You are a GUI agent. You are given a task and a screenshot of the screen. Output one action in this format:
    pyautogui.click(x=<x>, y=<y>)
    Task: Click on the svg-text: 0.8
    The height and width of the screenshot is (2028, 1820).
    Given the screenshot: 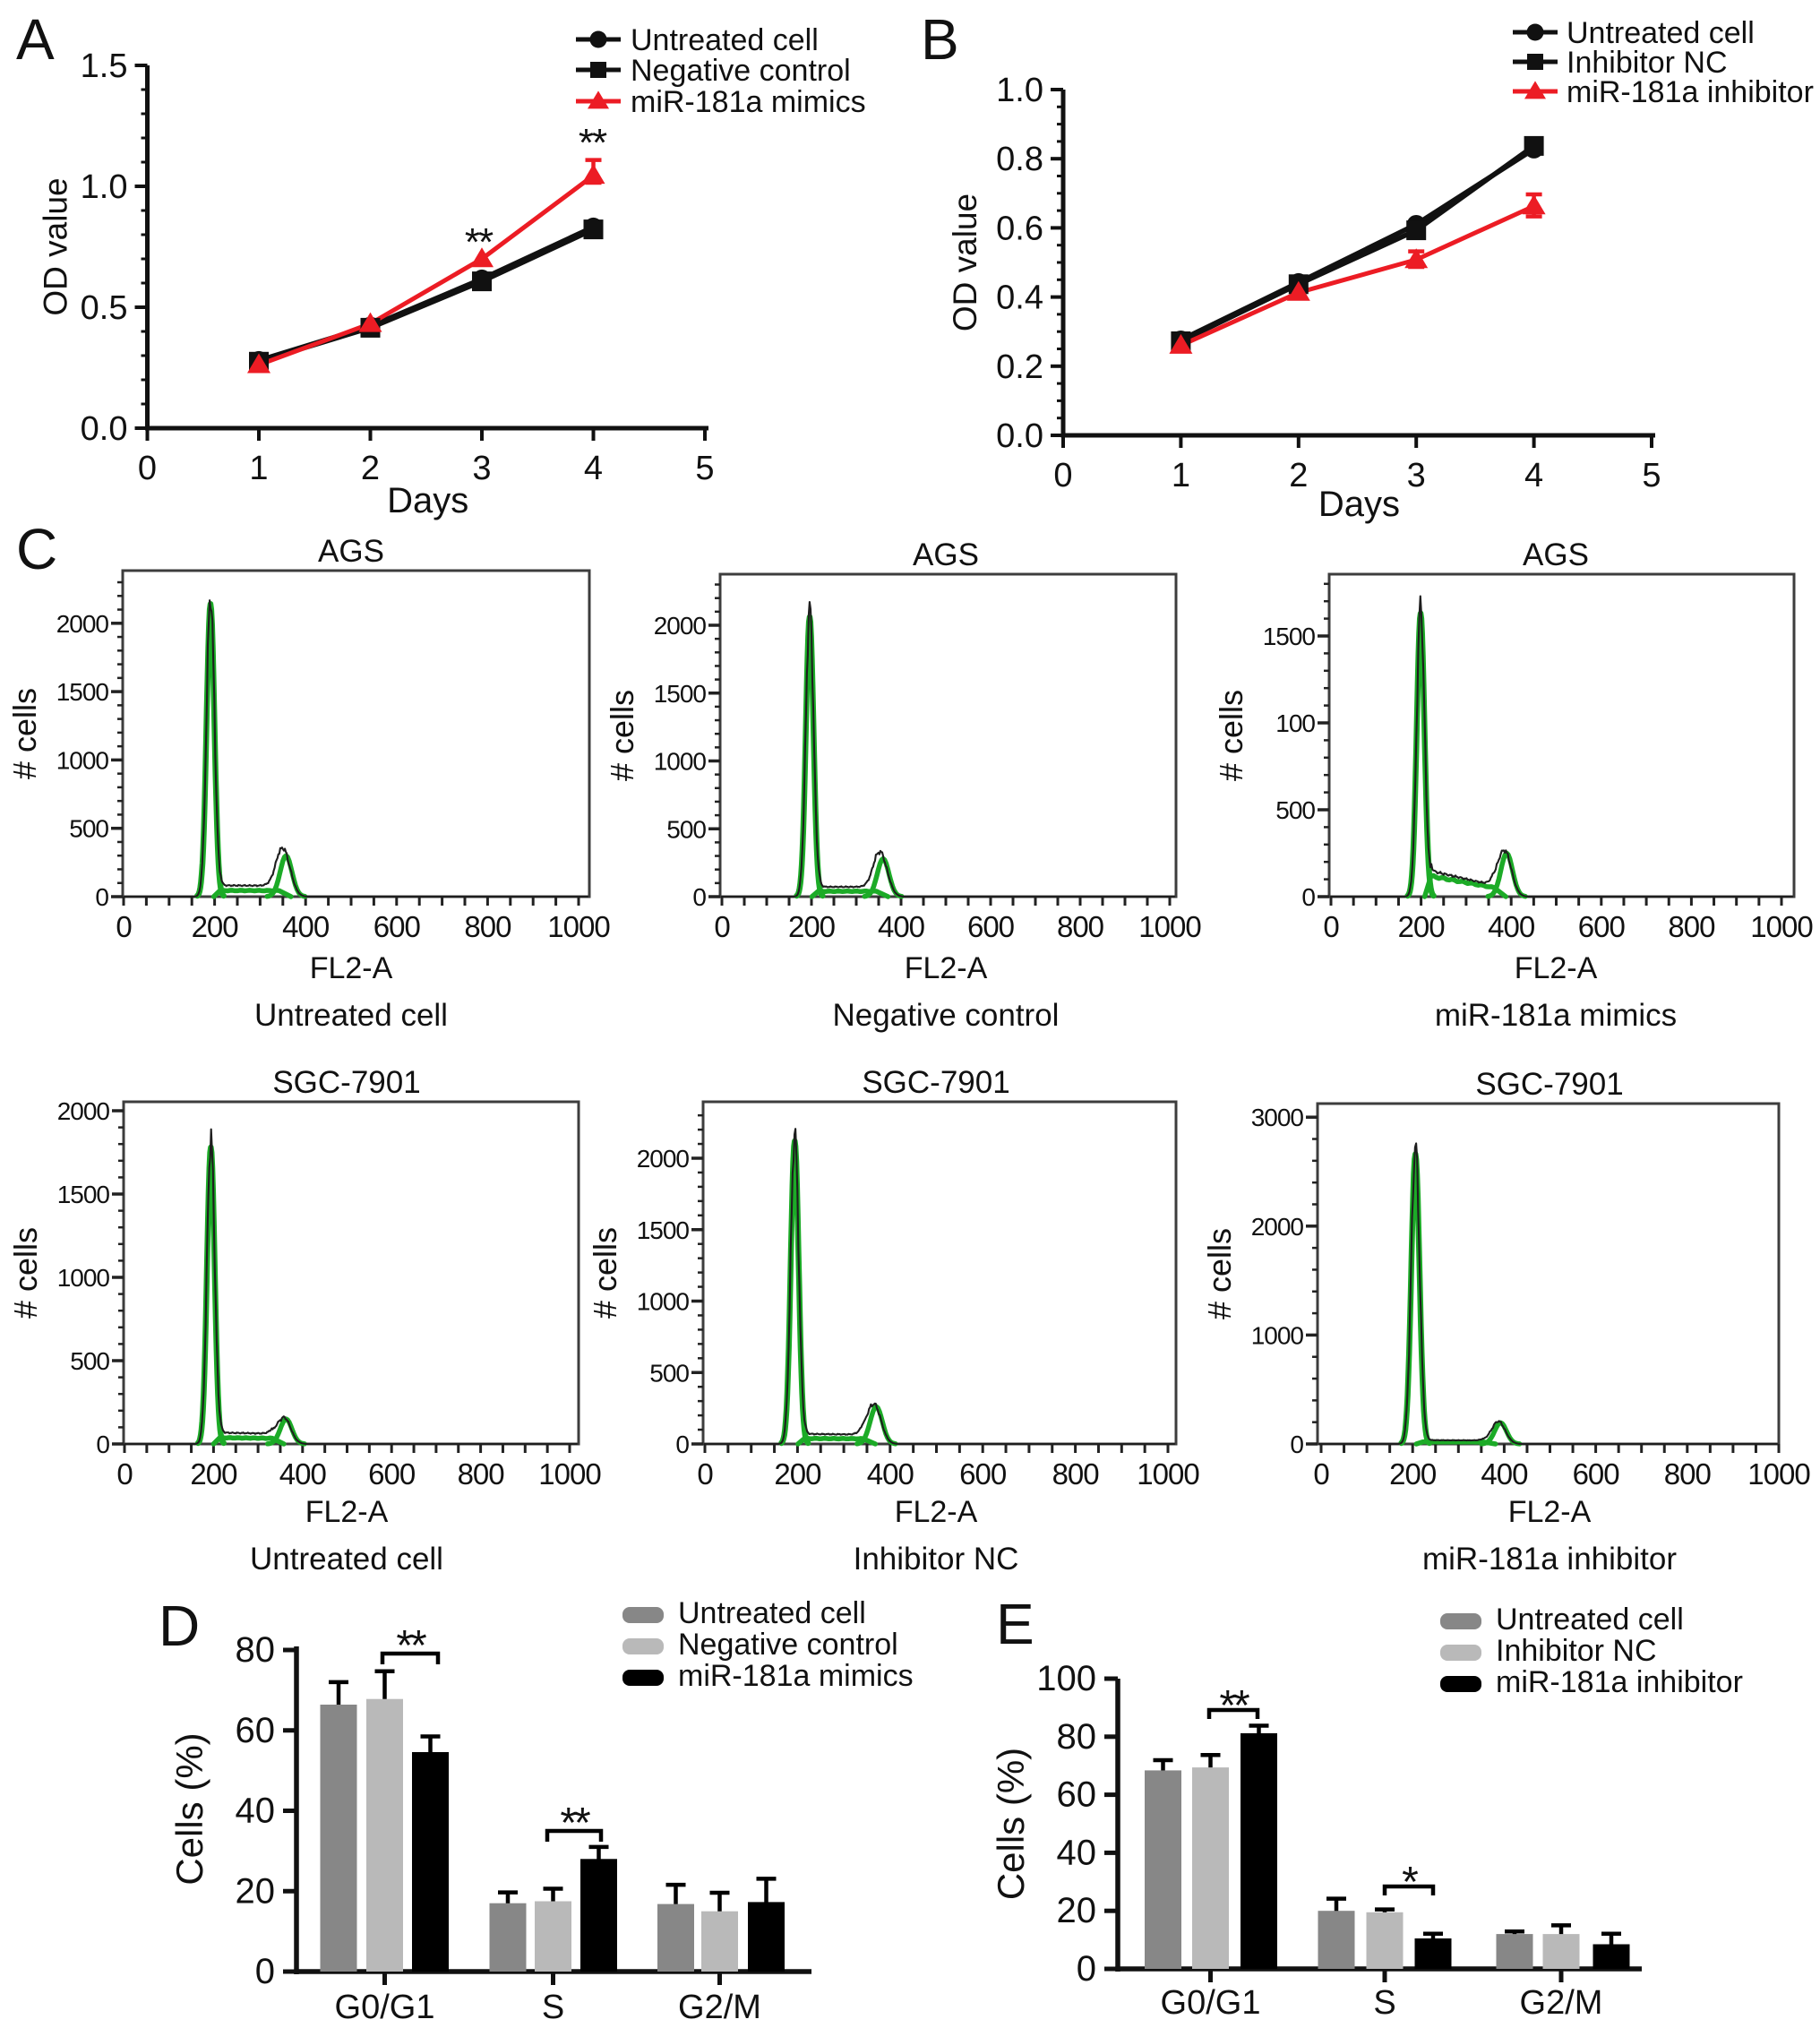 What is the action you would take?
    pyautogui.click(x=1019, y=159)
    